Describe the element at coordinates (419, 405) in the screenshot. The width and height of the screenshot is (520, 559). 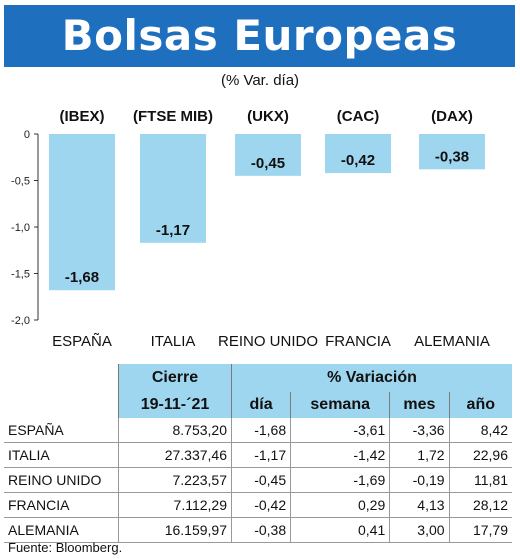
I see `header-mes: mes` at that location.